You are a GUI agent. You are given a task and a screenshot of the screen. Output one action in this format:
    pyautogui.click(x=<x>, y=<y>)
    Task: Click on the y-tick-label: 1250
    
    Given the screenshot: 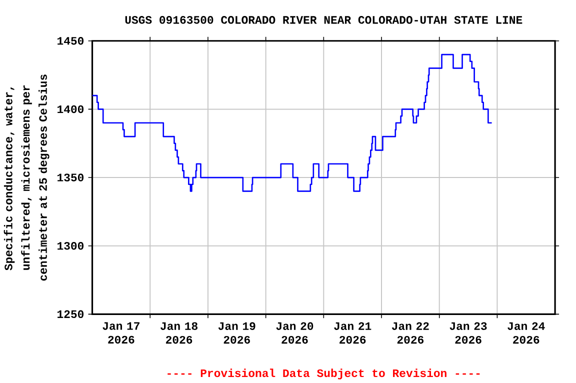 What is the action you would take?
    pyautogui.click(x=71, y=314)
    